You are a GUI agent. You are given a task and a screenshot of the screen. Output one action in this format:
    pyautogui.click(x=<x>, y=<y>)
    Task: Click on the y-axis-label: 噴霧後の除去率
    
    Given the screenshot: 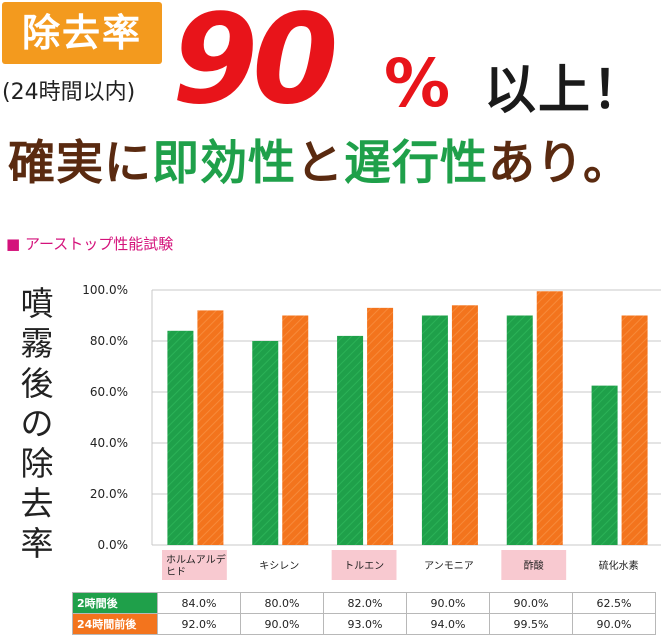 What is the action you would take?
    pyautogui.click(x=37, y=423)
    